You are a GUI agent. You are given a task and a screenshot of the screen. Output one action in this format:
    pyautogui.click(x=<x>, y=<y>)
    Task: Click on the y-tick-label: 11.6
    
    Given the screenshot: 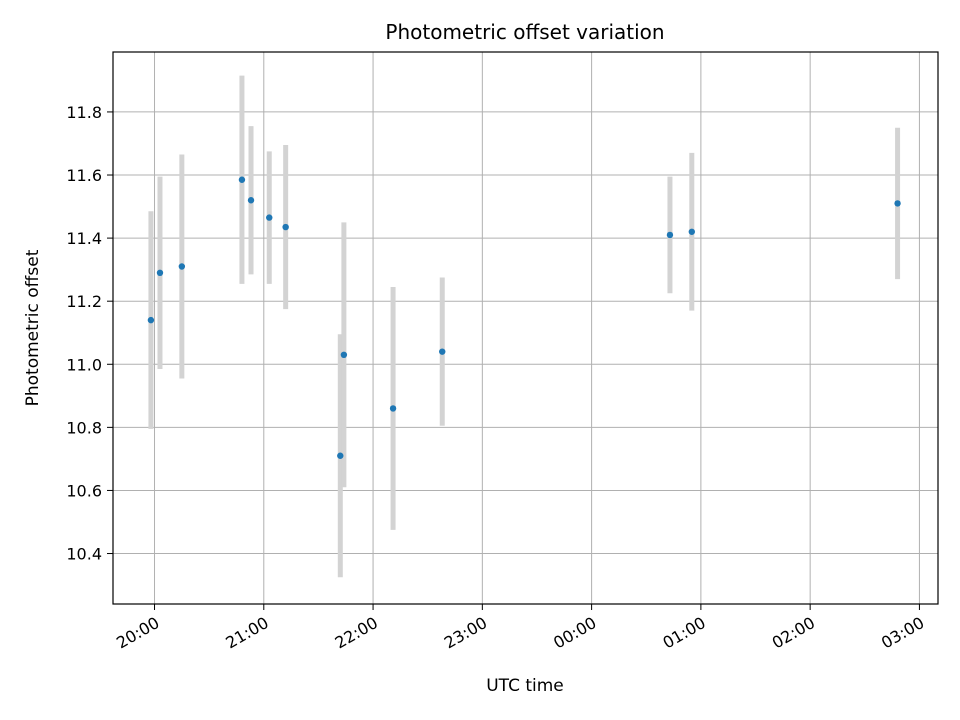 What is the action you would take?
    pyautogui.click(x=84, y=175)
    